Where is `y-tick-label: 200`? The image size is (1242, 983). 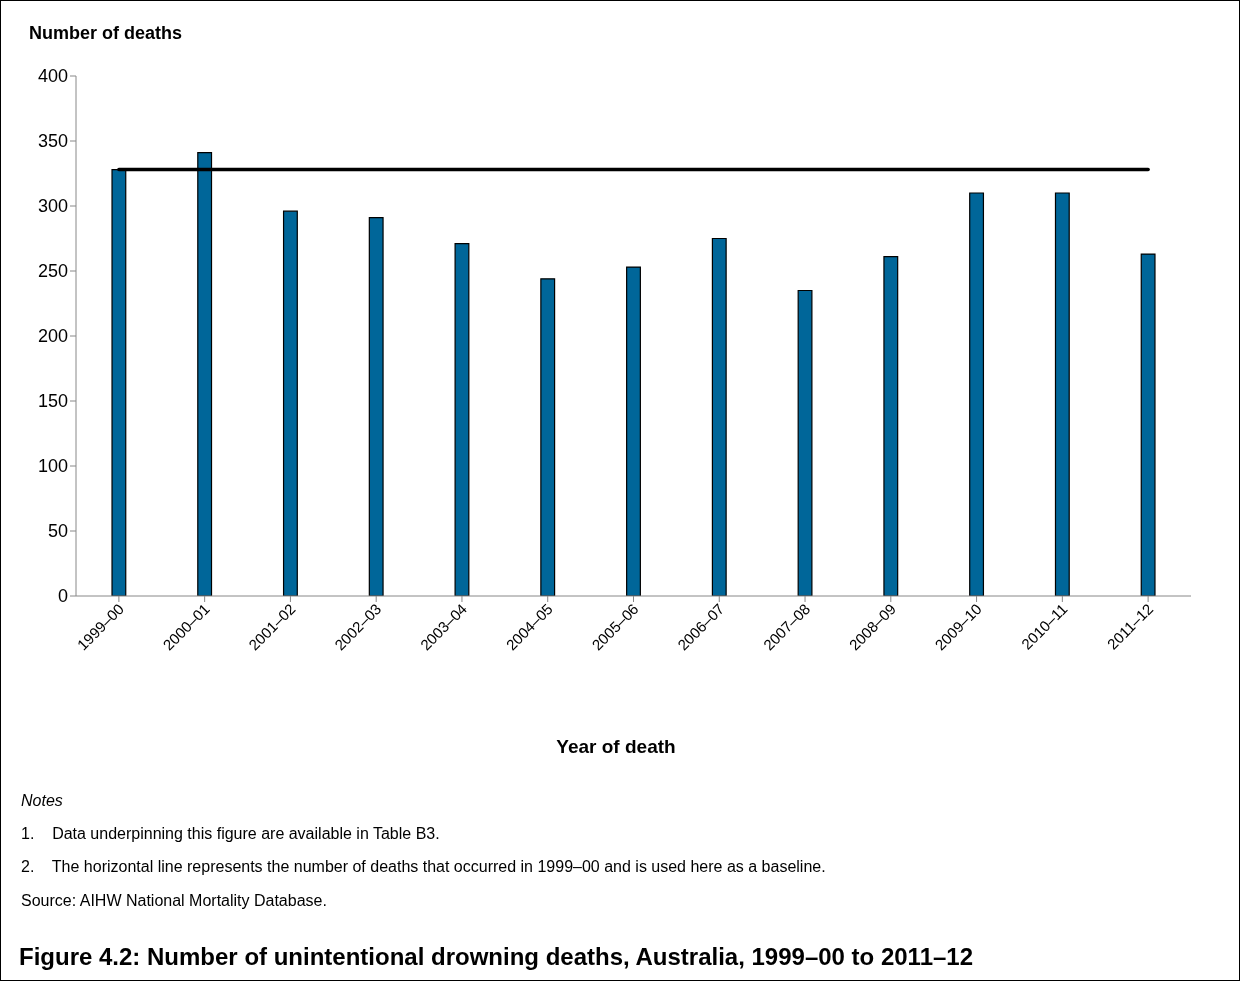 y-tick-label: 200 is located at coordinates (52, 336).